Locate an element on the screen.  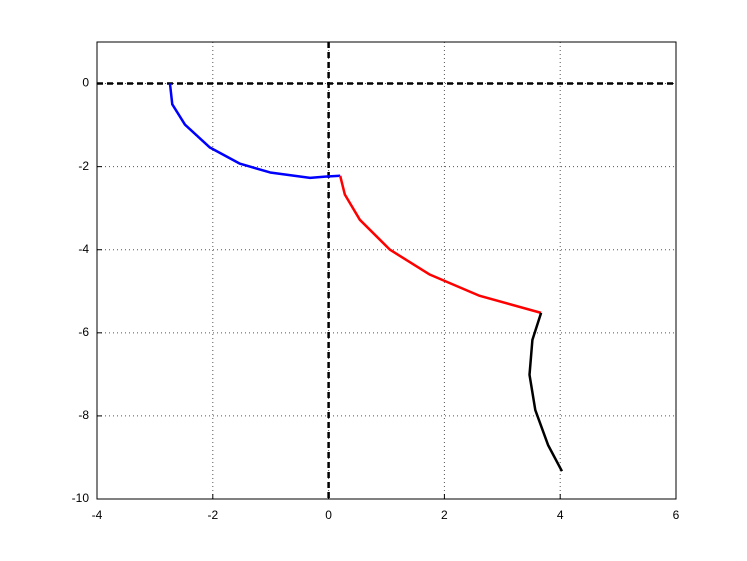
x-tick-label: 6 is located at coordinates (676, 515).